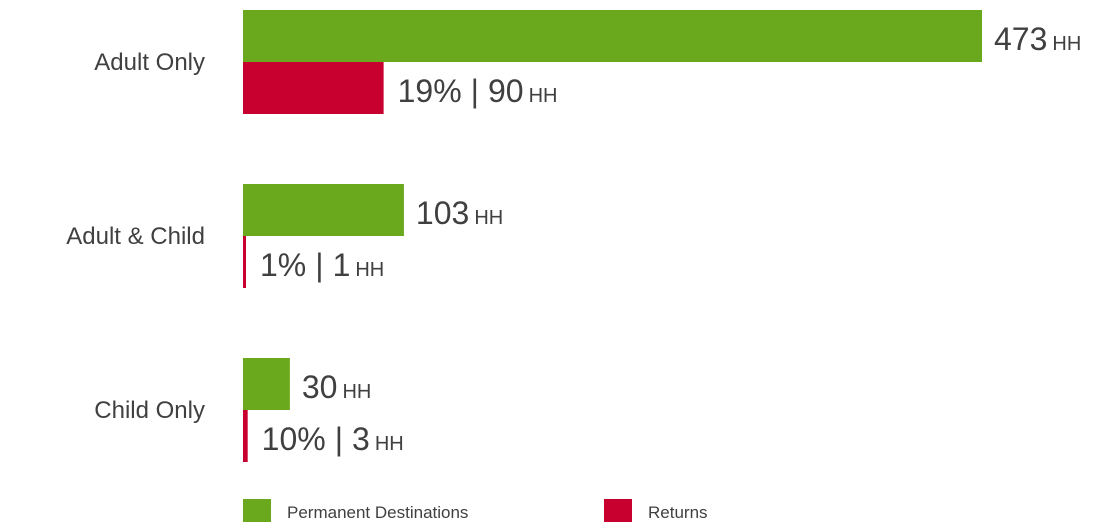 This screenshot has height=527, width=1110. What do you see at coordinates (257, 510) in the screenshot?
I see `legend-permanent-destinations-swatch` at bounding box center [257, 510].